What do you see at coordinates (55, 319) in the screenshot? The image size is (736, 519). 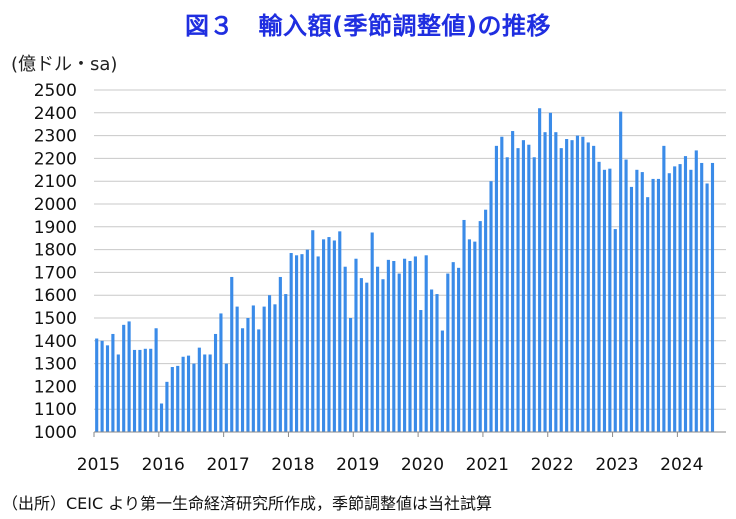 I see `y-tick-label: 1500` at bounding box center [55, 319].